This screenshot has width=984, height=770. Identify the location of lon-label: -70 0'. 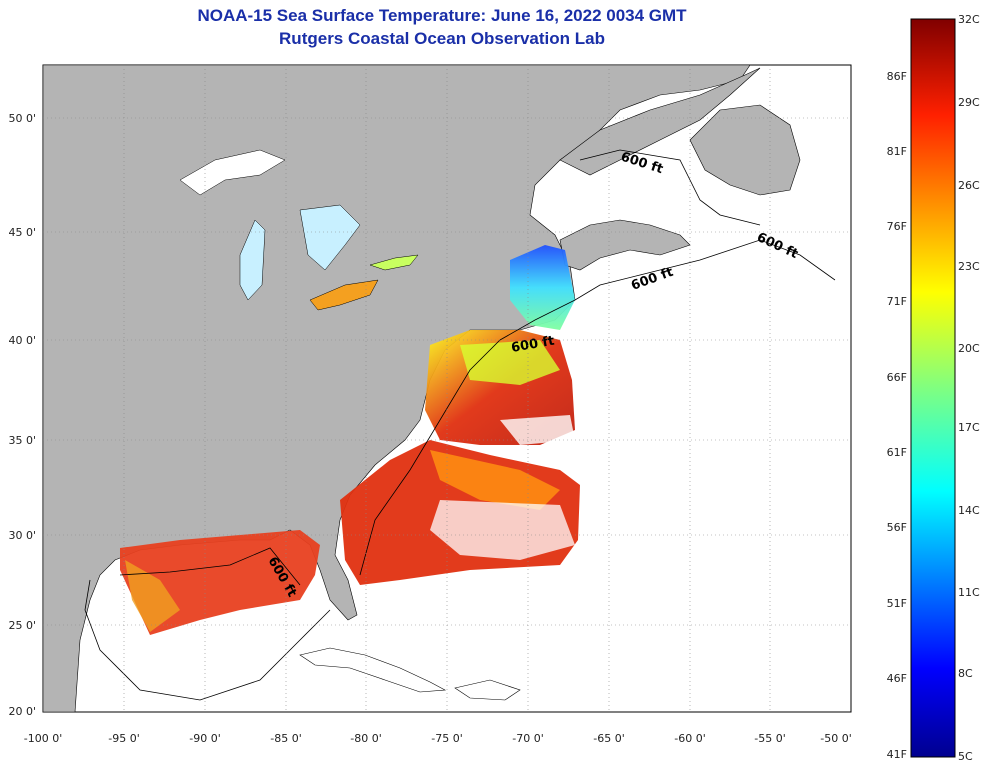
(528, 738).